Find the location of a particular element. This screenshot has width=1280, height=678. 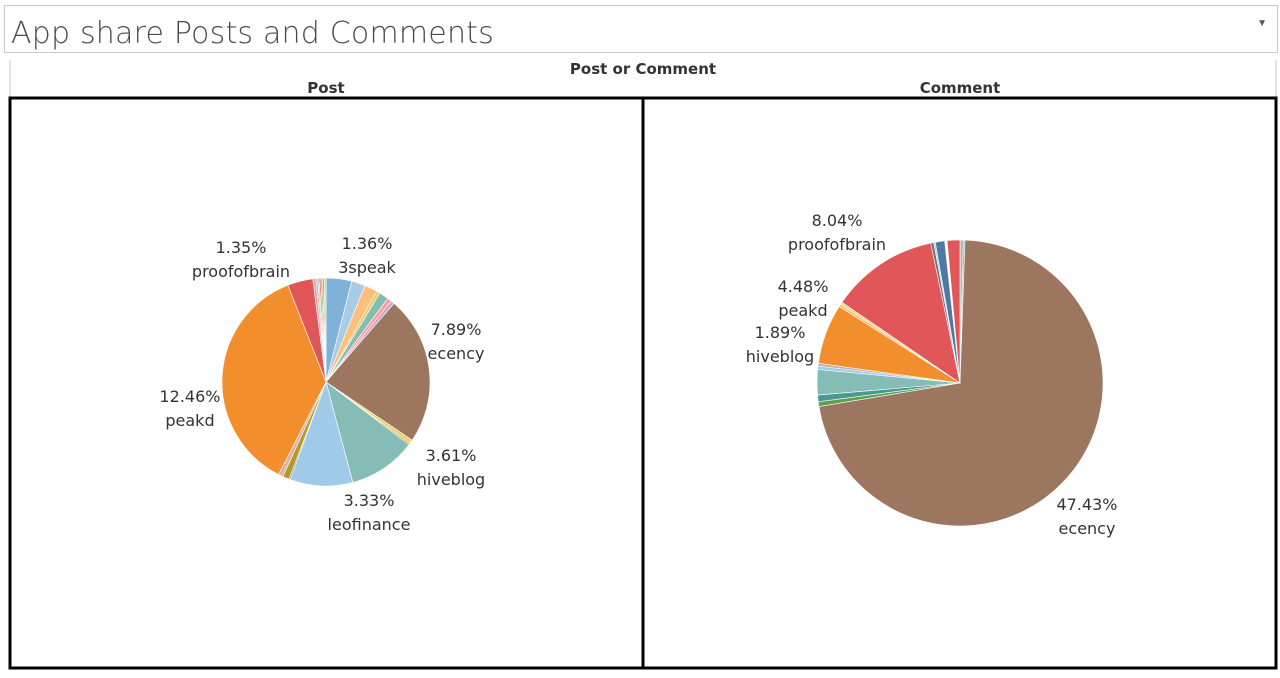

title-bar: App share Posts and Comments ▼ is located at coordinates (641, 29).